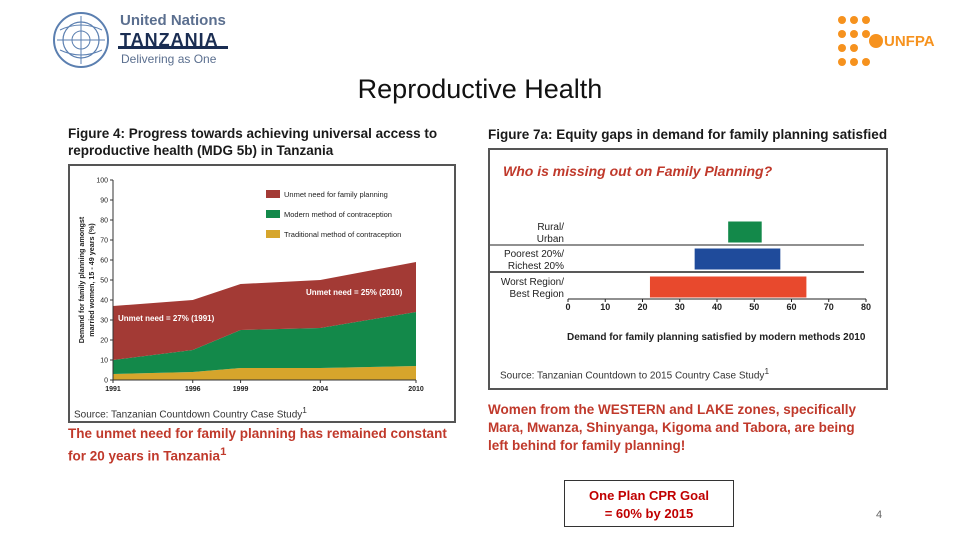 The width and height of the screenshot is (960, 540). What do you see at coordinates (321, 389) in the screenshot?
I see `x-tick-label: 2004` at bounding box center [321, 389].